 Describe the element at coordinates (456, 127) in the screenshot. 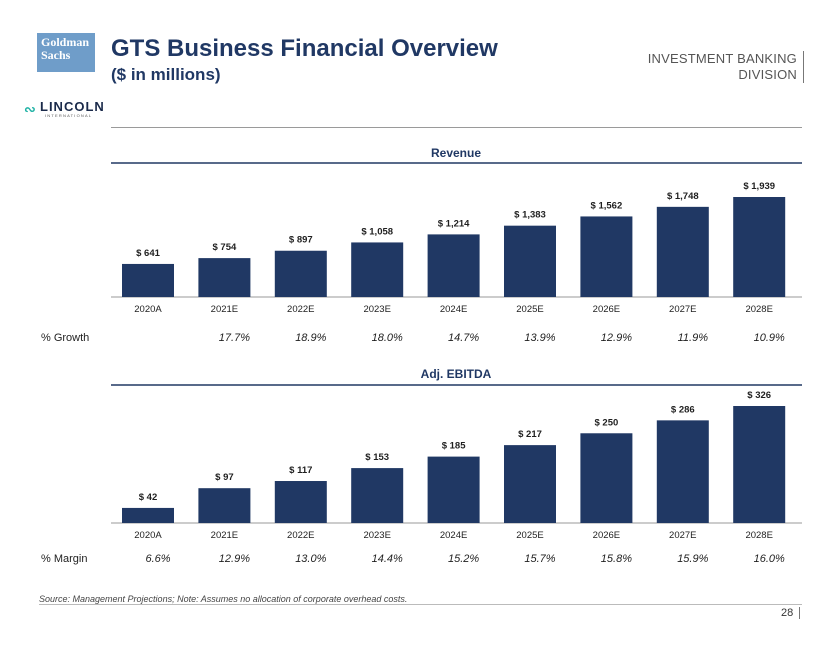

I see `header-divider` at that location.